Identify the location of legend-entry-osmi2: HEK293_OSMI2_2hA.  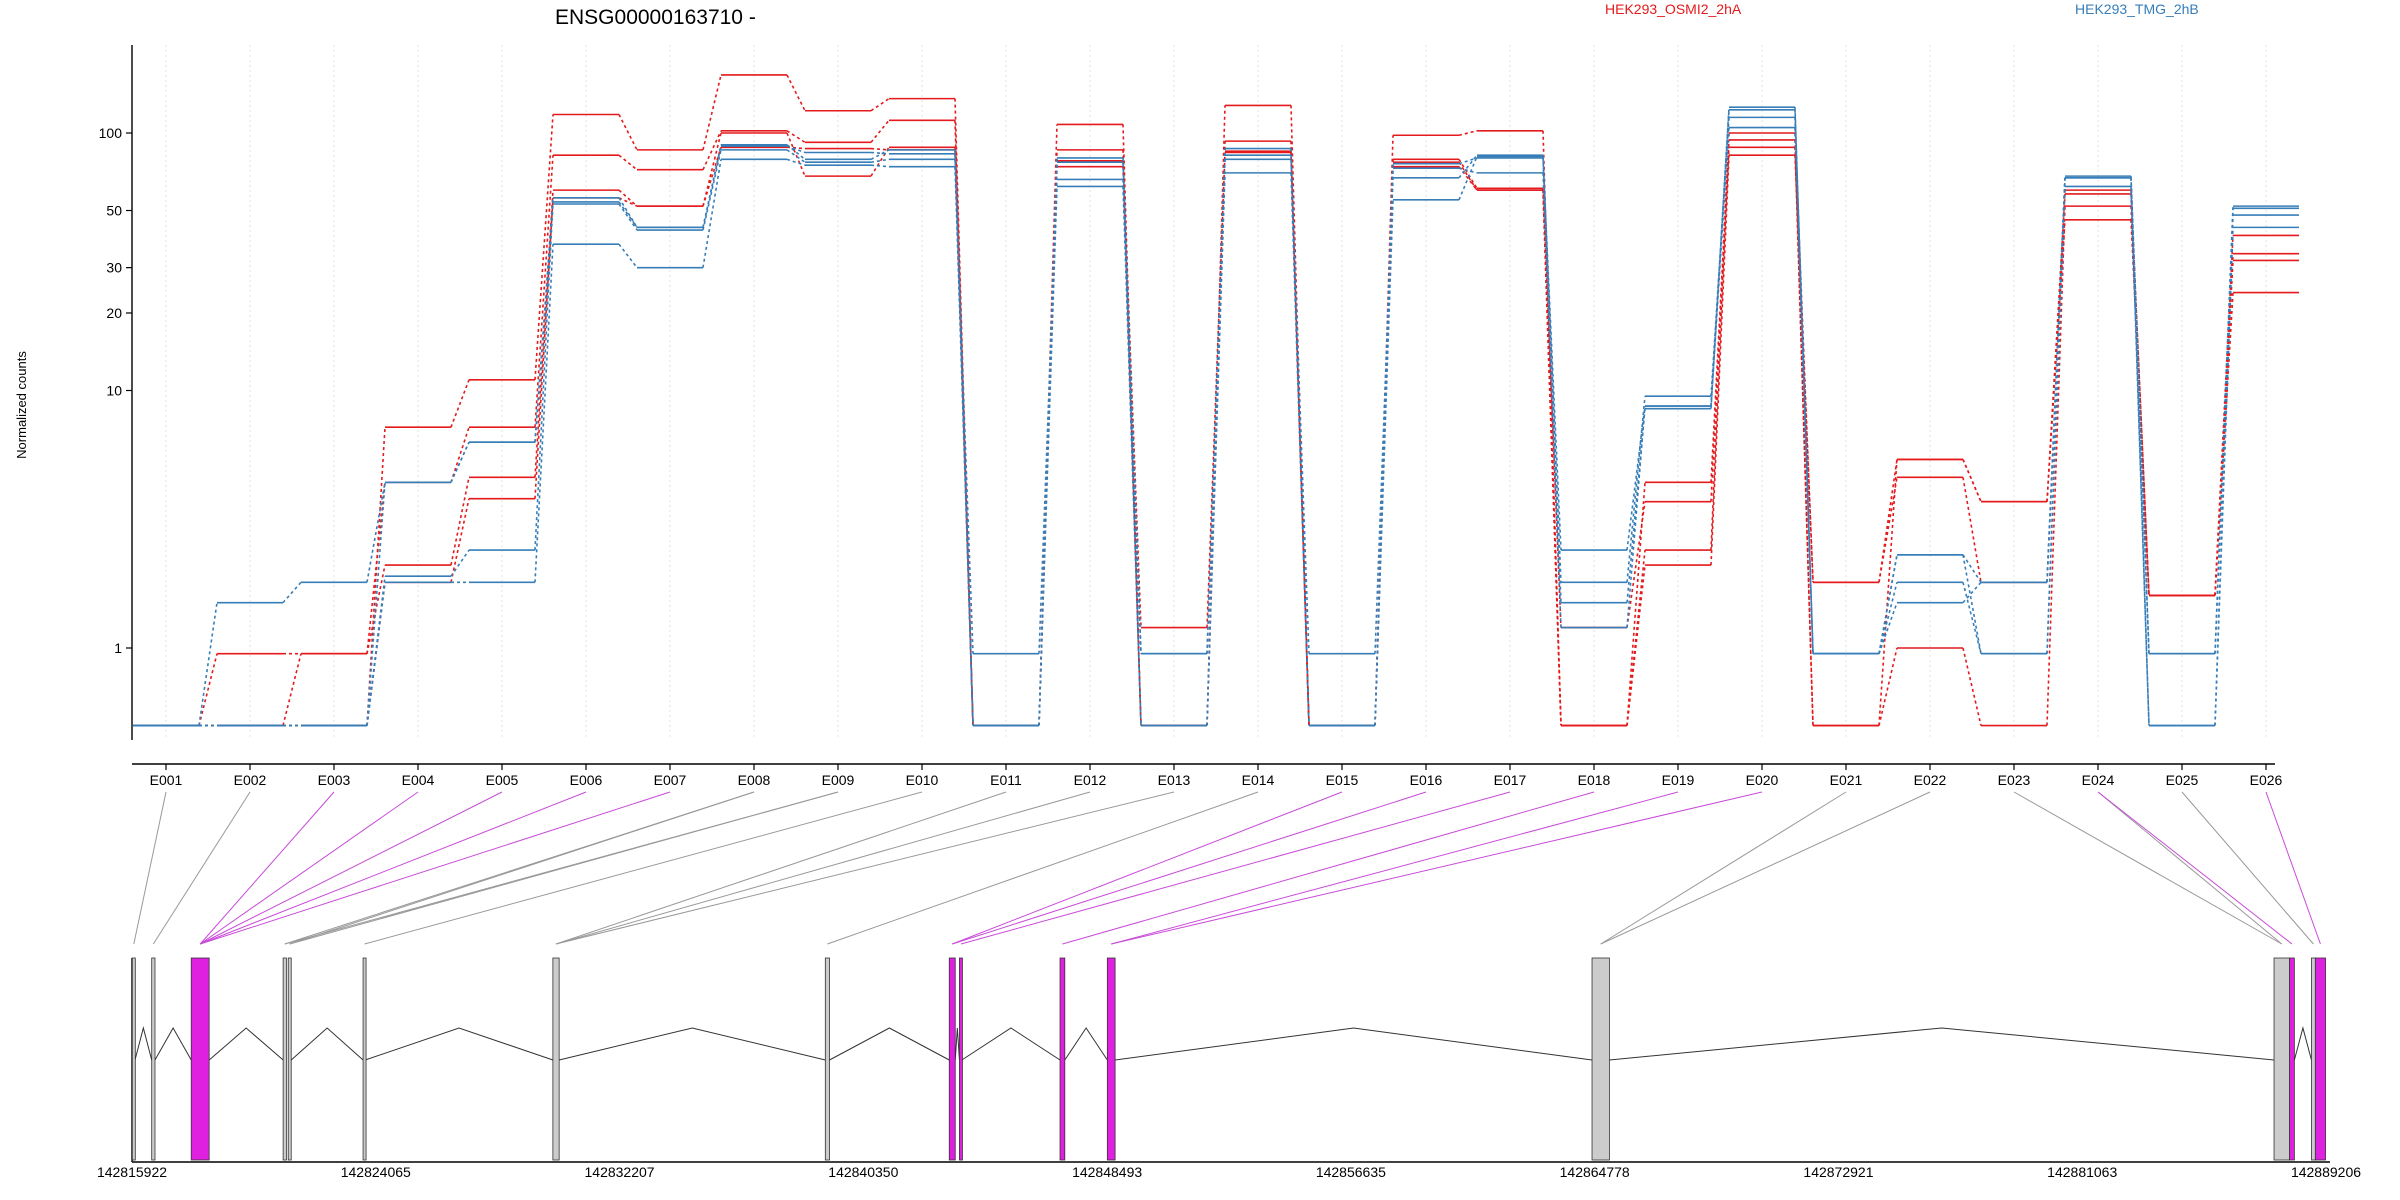
(1673, 9).